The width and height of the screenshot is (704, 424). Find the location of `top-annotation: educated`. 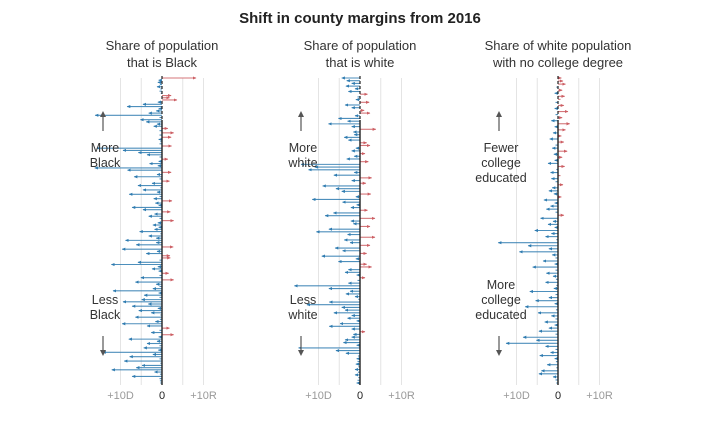

top-annotation: educated is located at coordinates (500, 178).